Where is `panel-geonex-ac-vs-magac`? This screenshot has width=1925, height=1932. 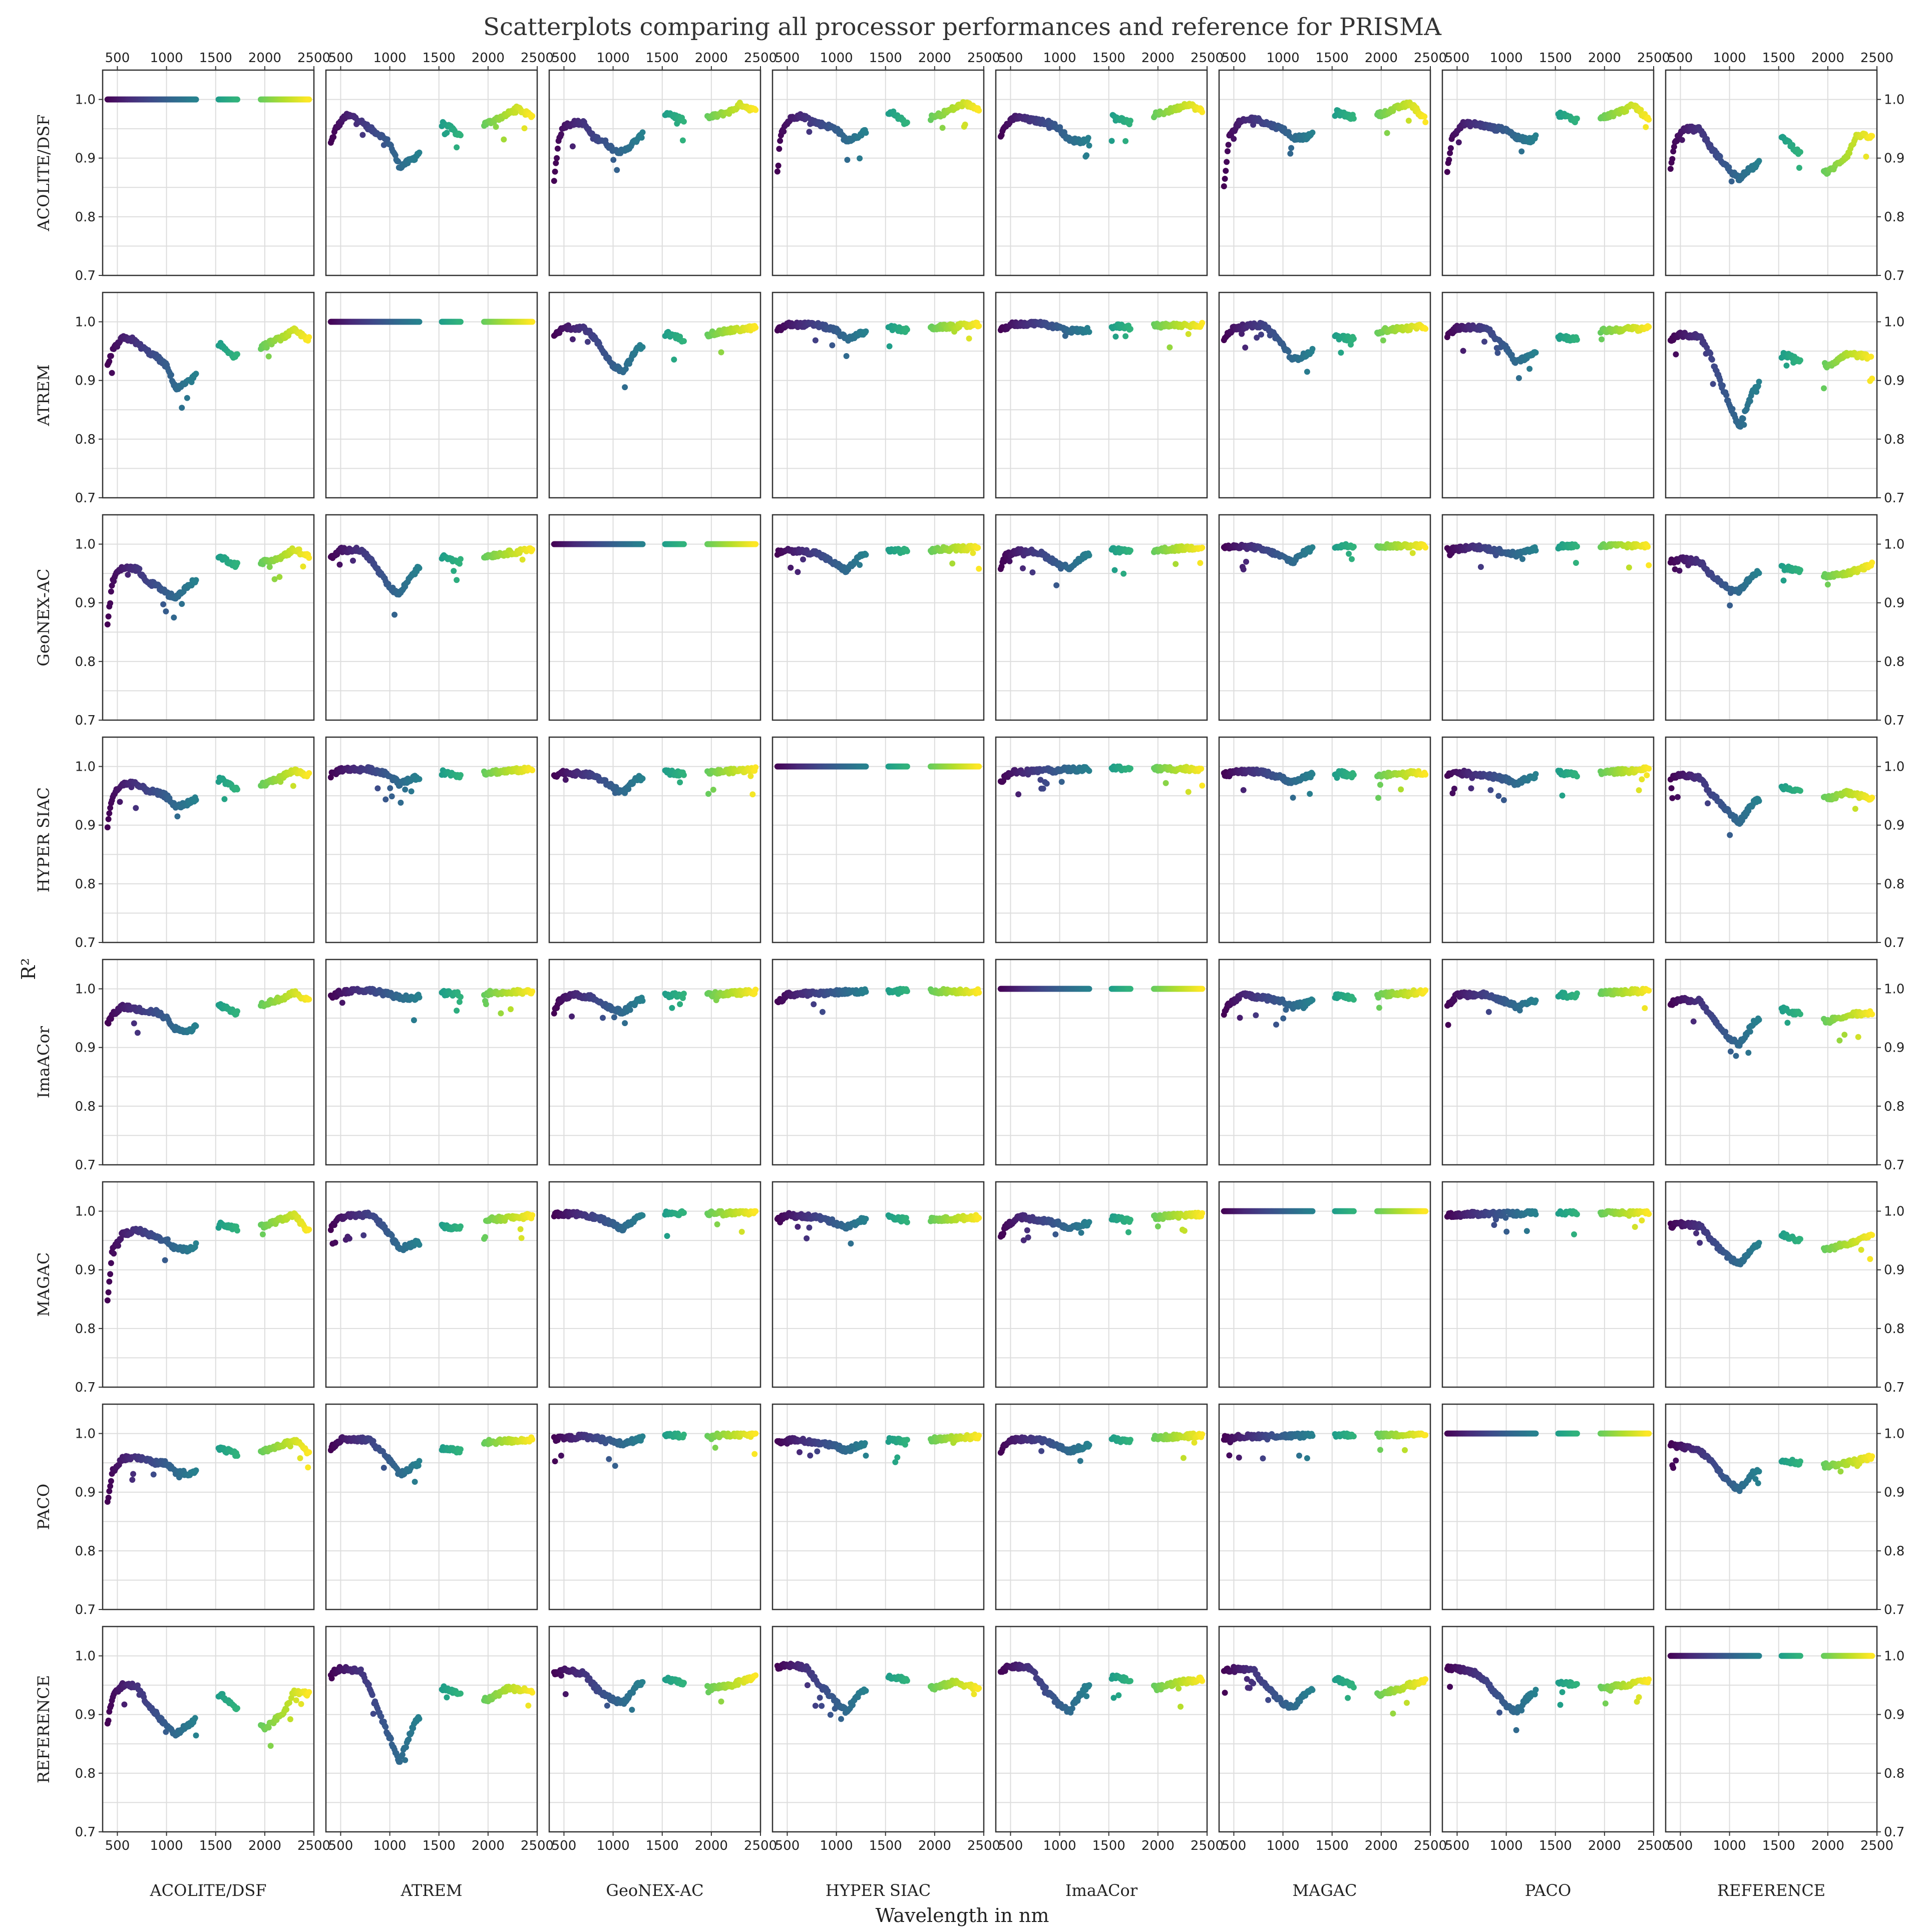 panel-geonex-ac-vs-magac is located at coordinates (1325, 617).